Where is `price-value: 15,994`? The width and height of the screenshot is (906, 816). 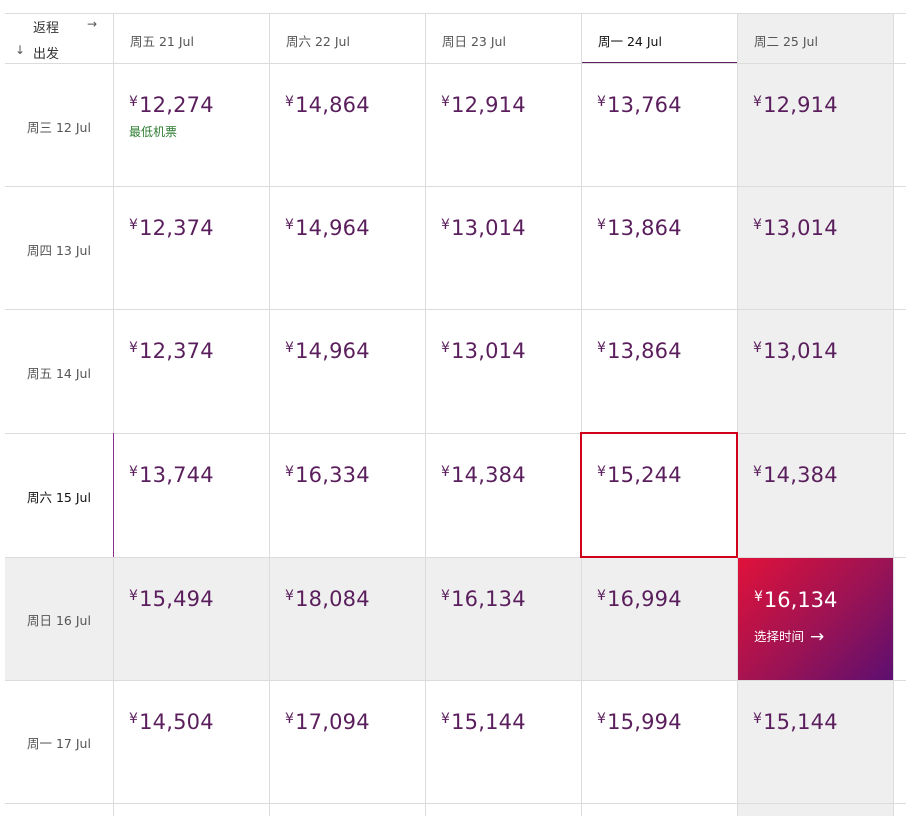
price-value: 15,994 is located at coordinates (644, 722).